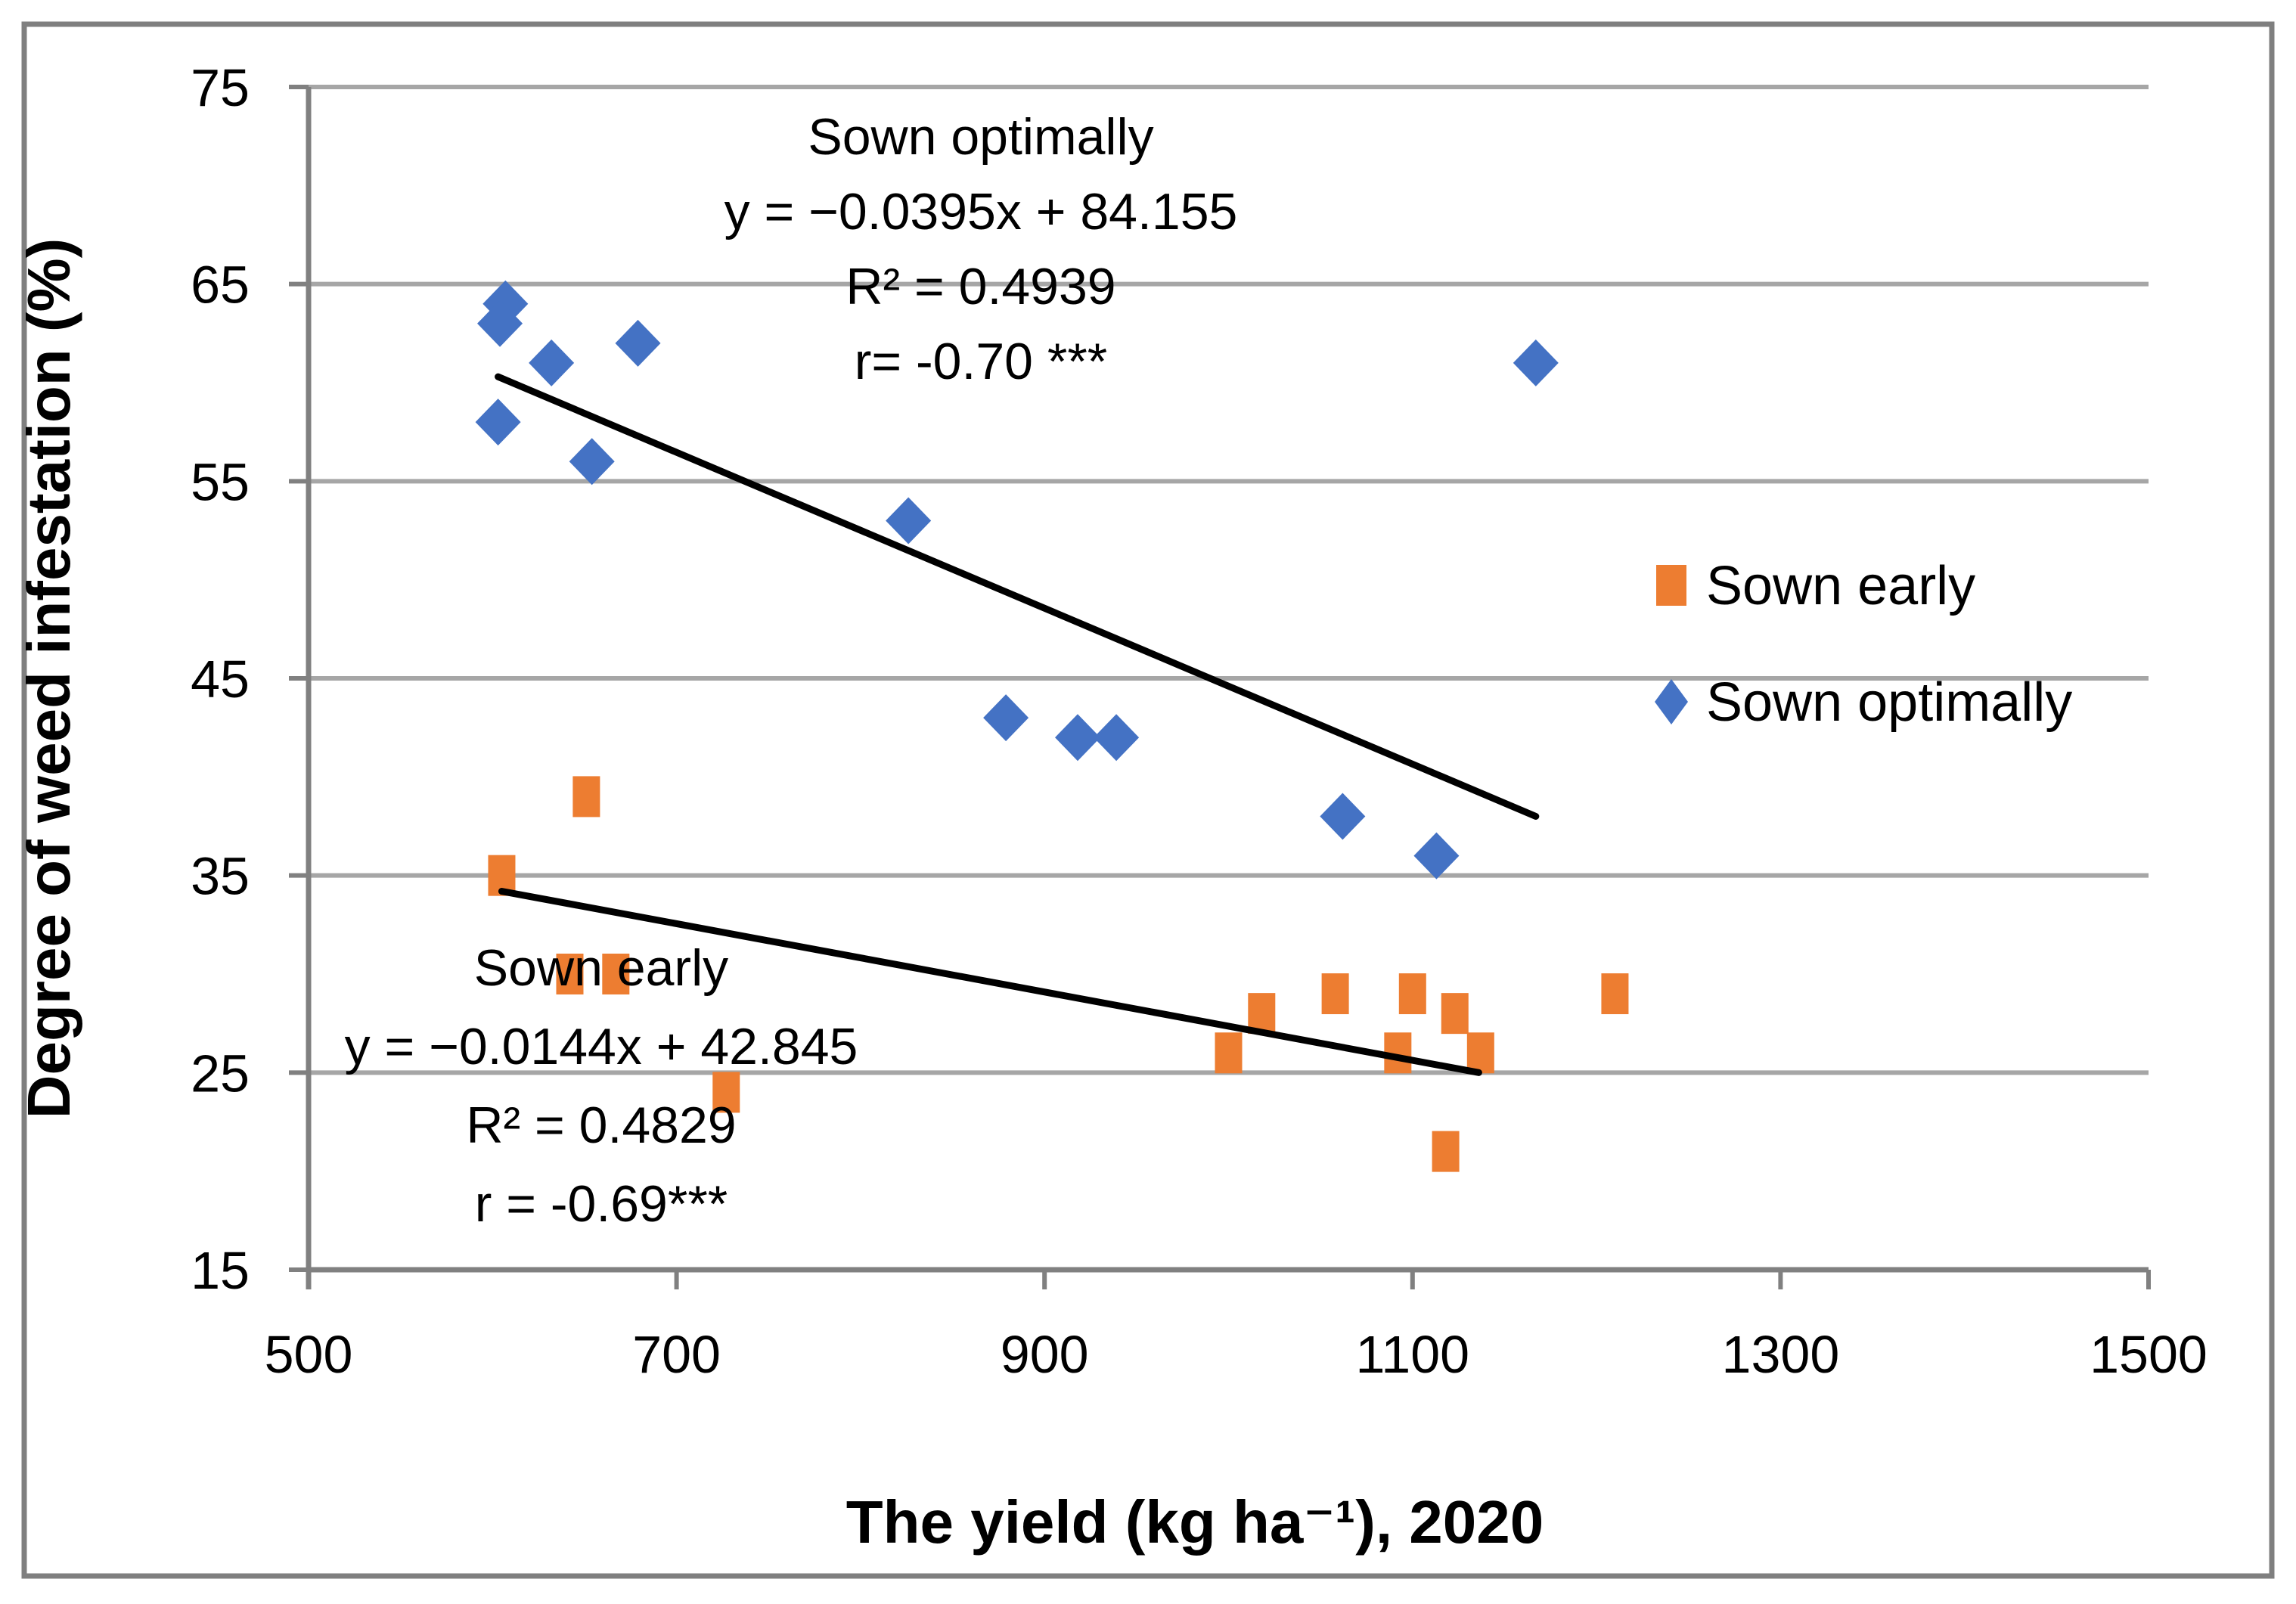 This screenshot has height=1604, width=2296. Describe the element at coordinates (980, 137) in the screenshot. I see `annotation-line: Sown optimally` at that location.